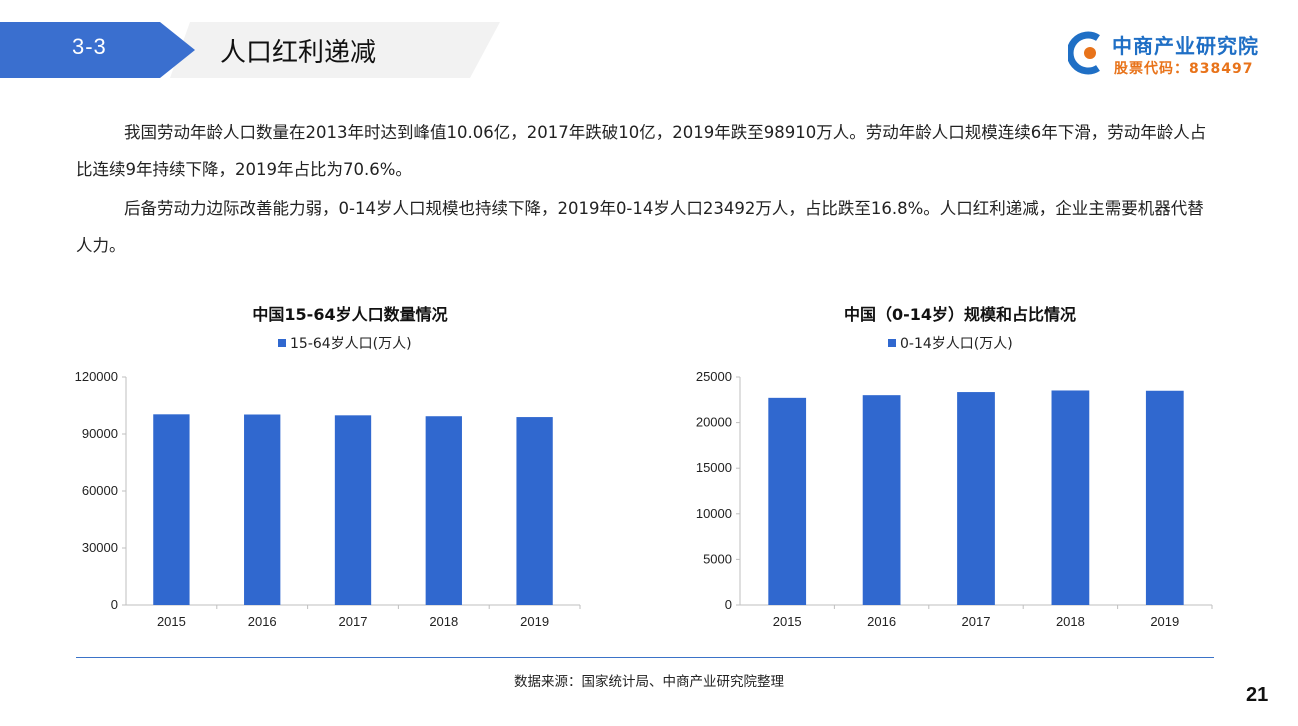 The width and height of the screenshot is (1298, 726). What do you see at coordinates (717, 558) in the screenshot?
I see `y-tick-label: 5000` at bounding box center [717, 558].